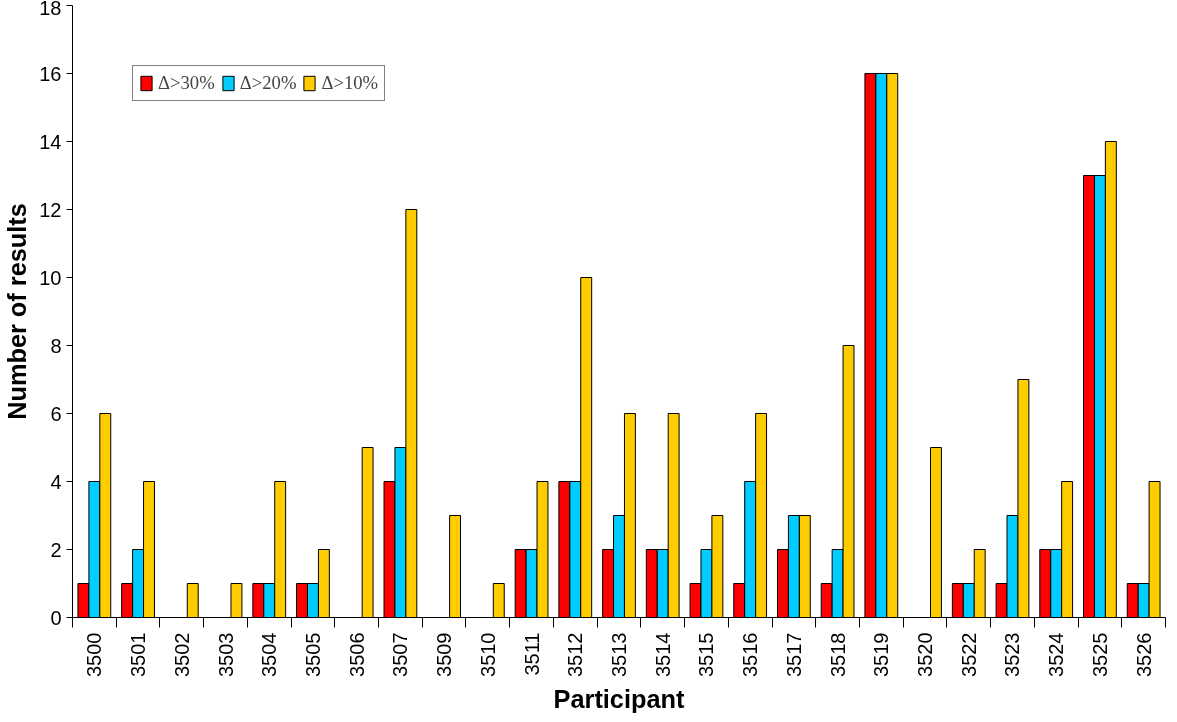 Image resolution: width=1177 pixels, height=722 pixels. I want to click on y-tick-label: 0, so click(56, 617).